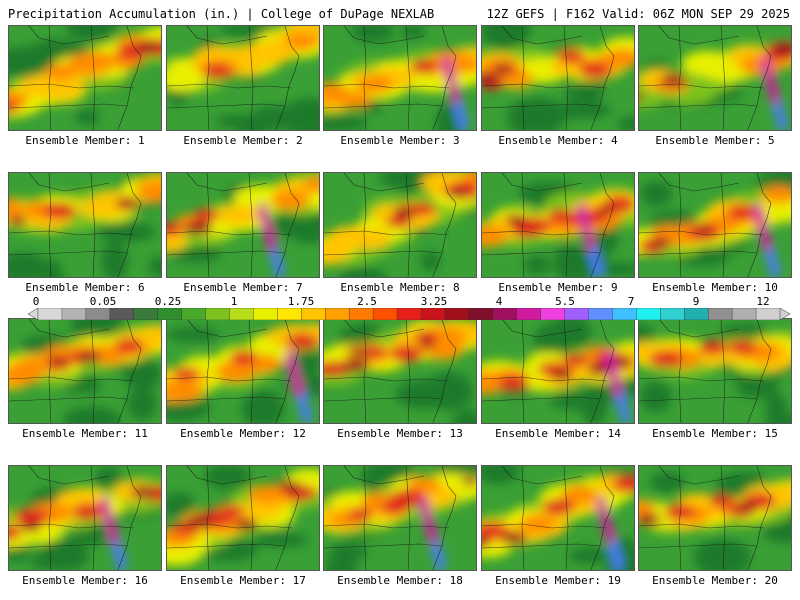  I want to click on colorbar-tick-label: 7, so click(631, 301).